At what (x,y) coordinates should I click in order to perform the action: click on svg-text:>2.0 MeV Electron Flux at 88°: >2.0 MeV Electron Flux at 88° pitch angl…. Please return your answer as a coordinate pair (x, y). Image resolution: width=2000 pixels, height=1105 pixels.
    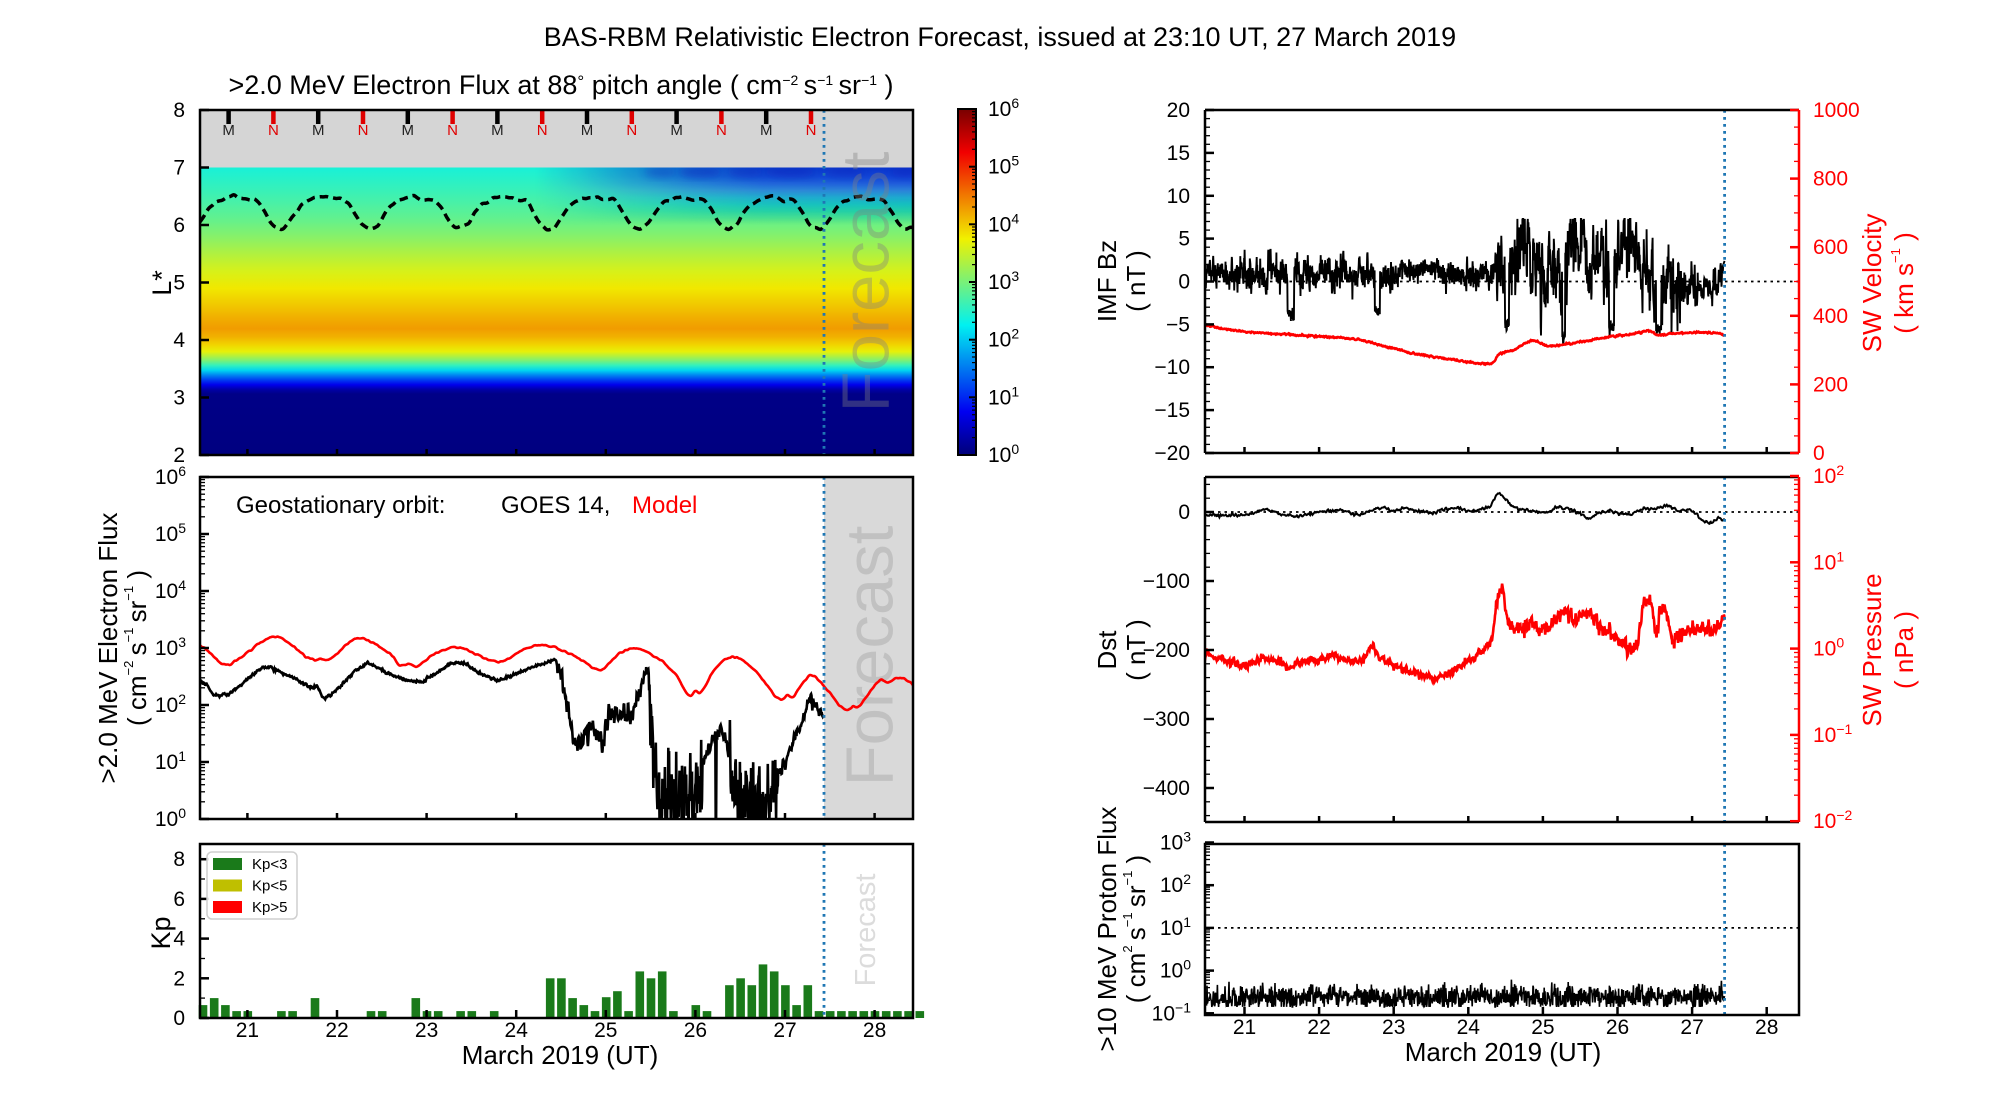
    Looking at the image, I should click on (560, 85).